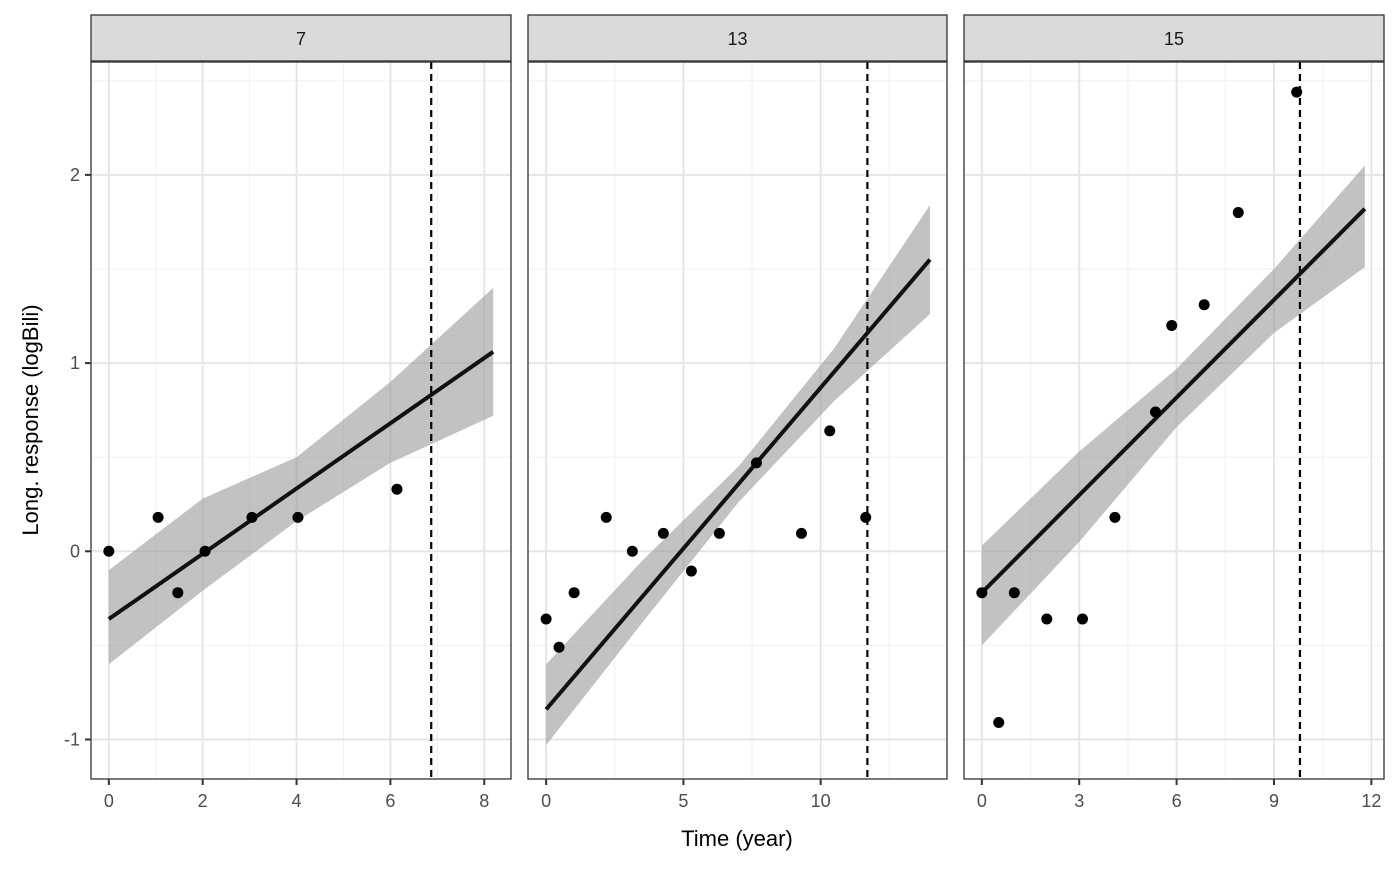  Describe the element at coordinates (203, 801) in the screenshot. I see `x-tick-label: 2` at that location.